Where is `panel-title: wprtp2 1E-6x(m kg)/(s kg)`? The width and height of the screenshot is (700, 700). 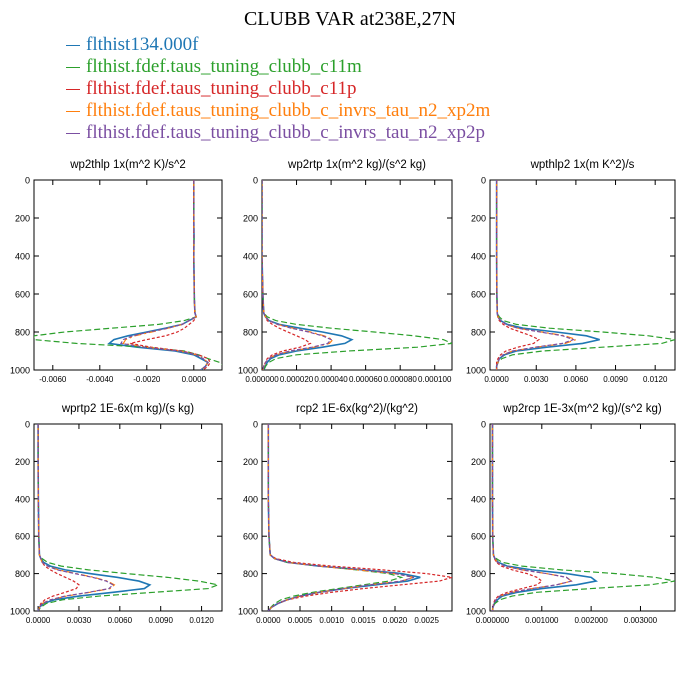
panel-title: wprtp2 1E-6x(m kg)/(s kg) is located at coordinates (127, 409).